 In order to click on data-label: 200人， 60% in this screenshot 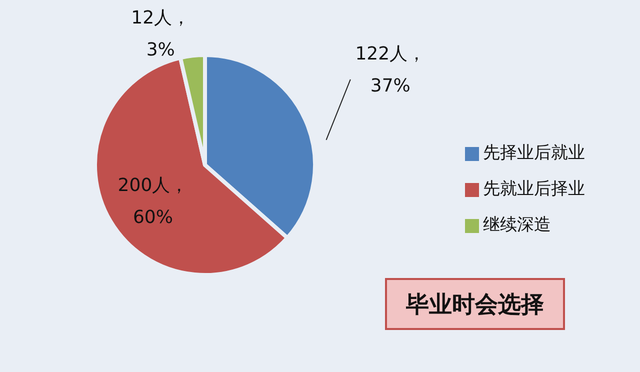, I will do `click(153, 201)`.